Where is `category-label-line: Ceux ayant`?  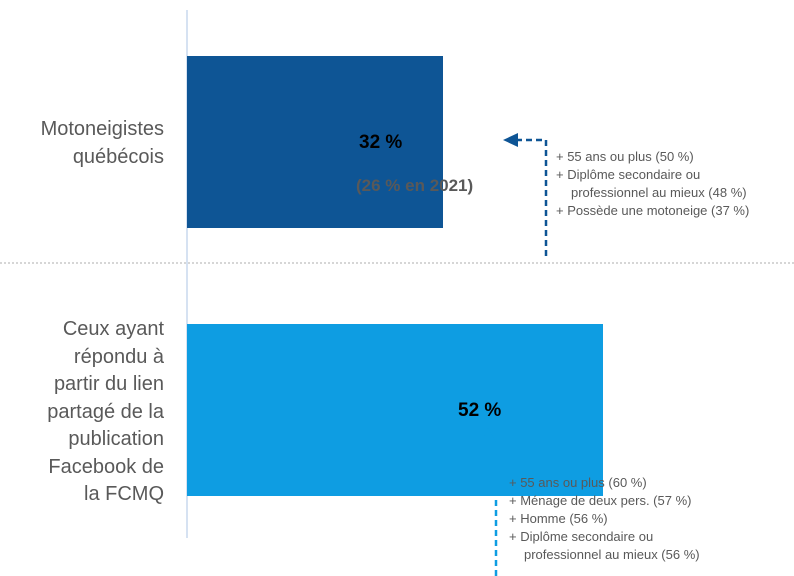 category-label-line: Ceux ayant is located at coordinates (113, 329).